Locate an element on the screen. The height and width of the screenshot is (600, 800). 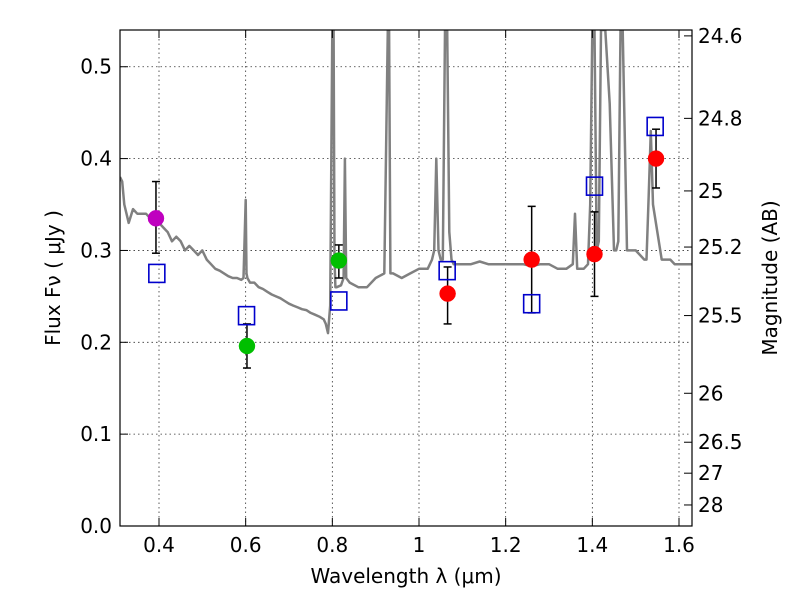
y-tick-label: 0.0 is located at coordinates (96, 526).